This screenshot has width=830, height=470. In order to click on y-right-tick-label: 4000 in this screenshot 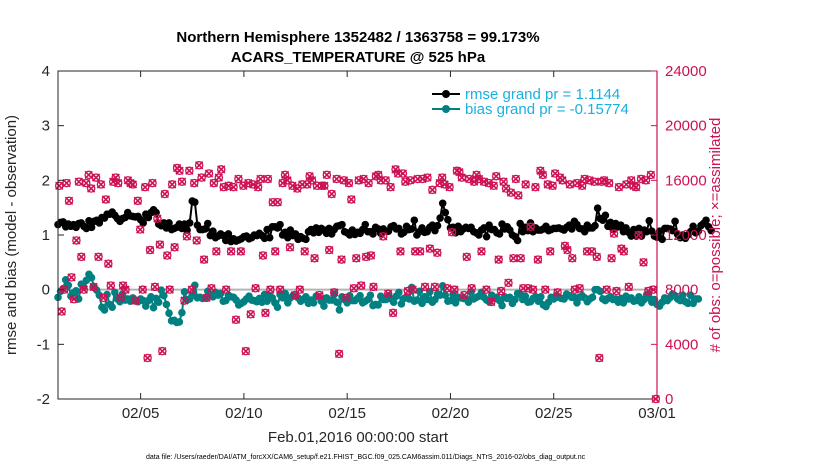, I will do `click(681, 344)`.